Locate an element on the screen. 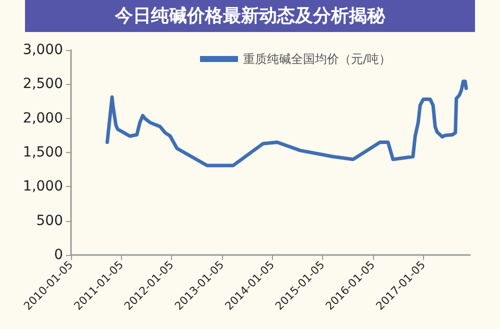  y-tick-label: 500 is located at coordinates (49, 220).